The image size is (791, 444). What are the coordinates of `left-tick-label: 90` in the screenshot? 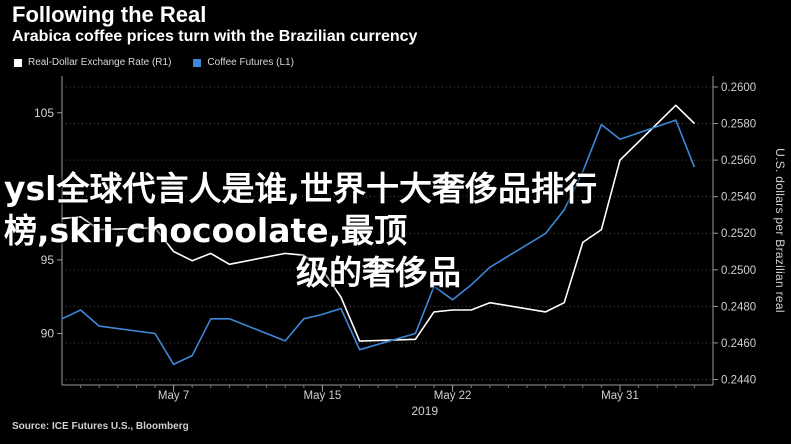 It's located at (48, 334).